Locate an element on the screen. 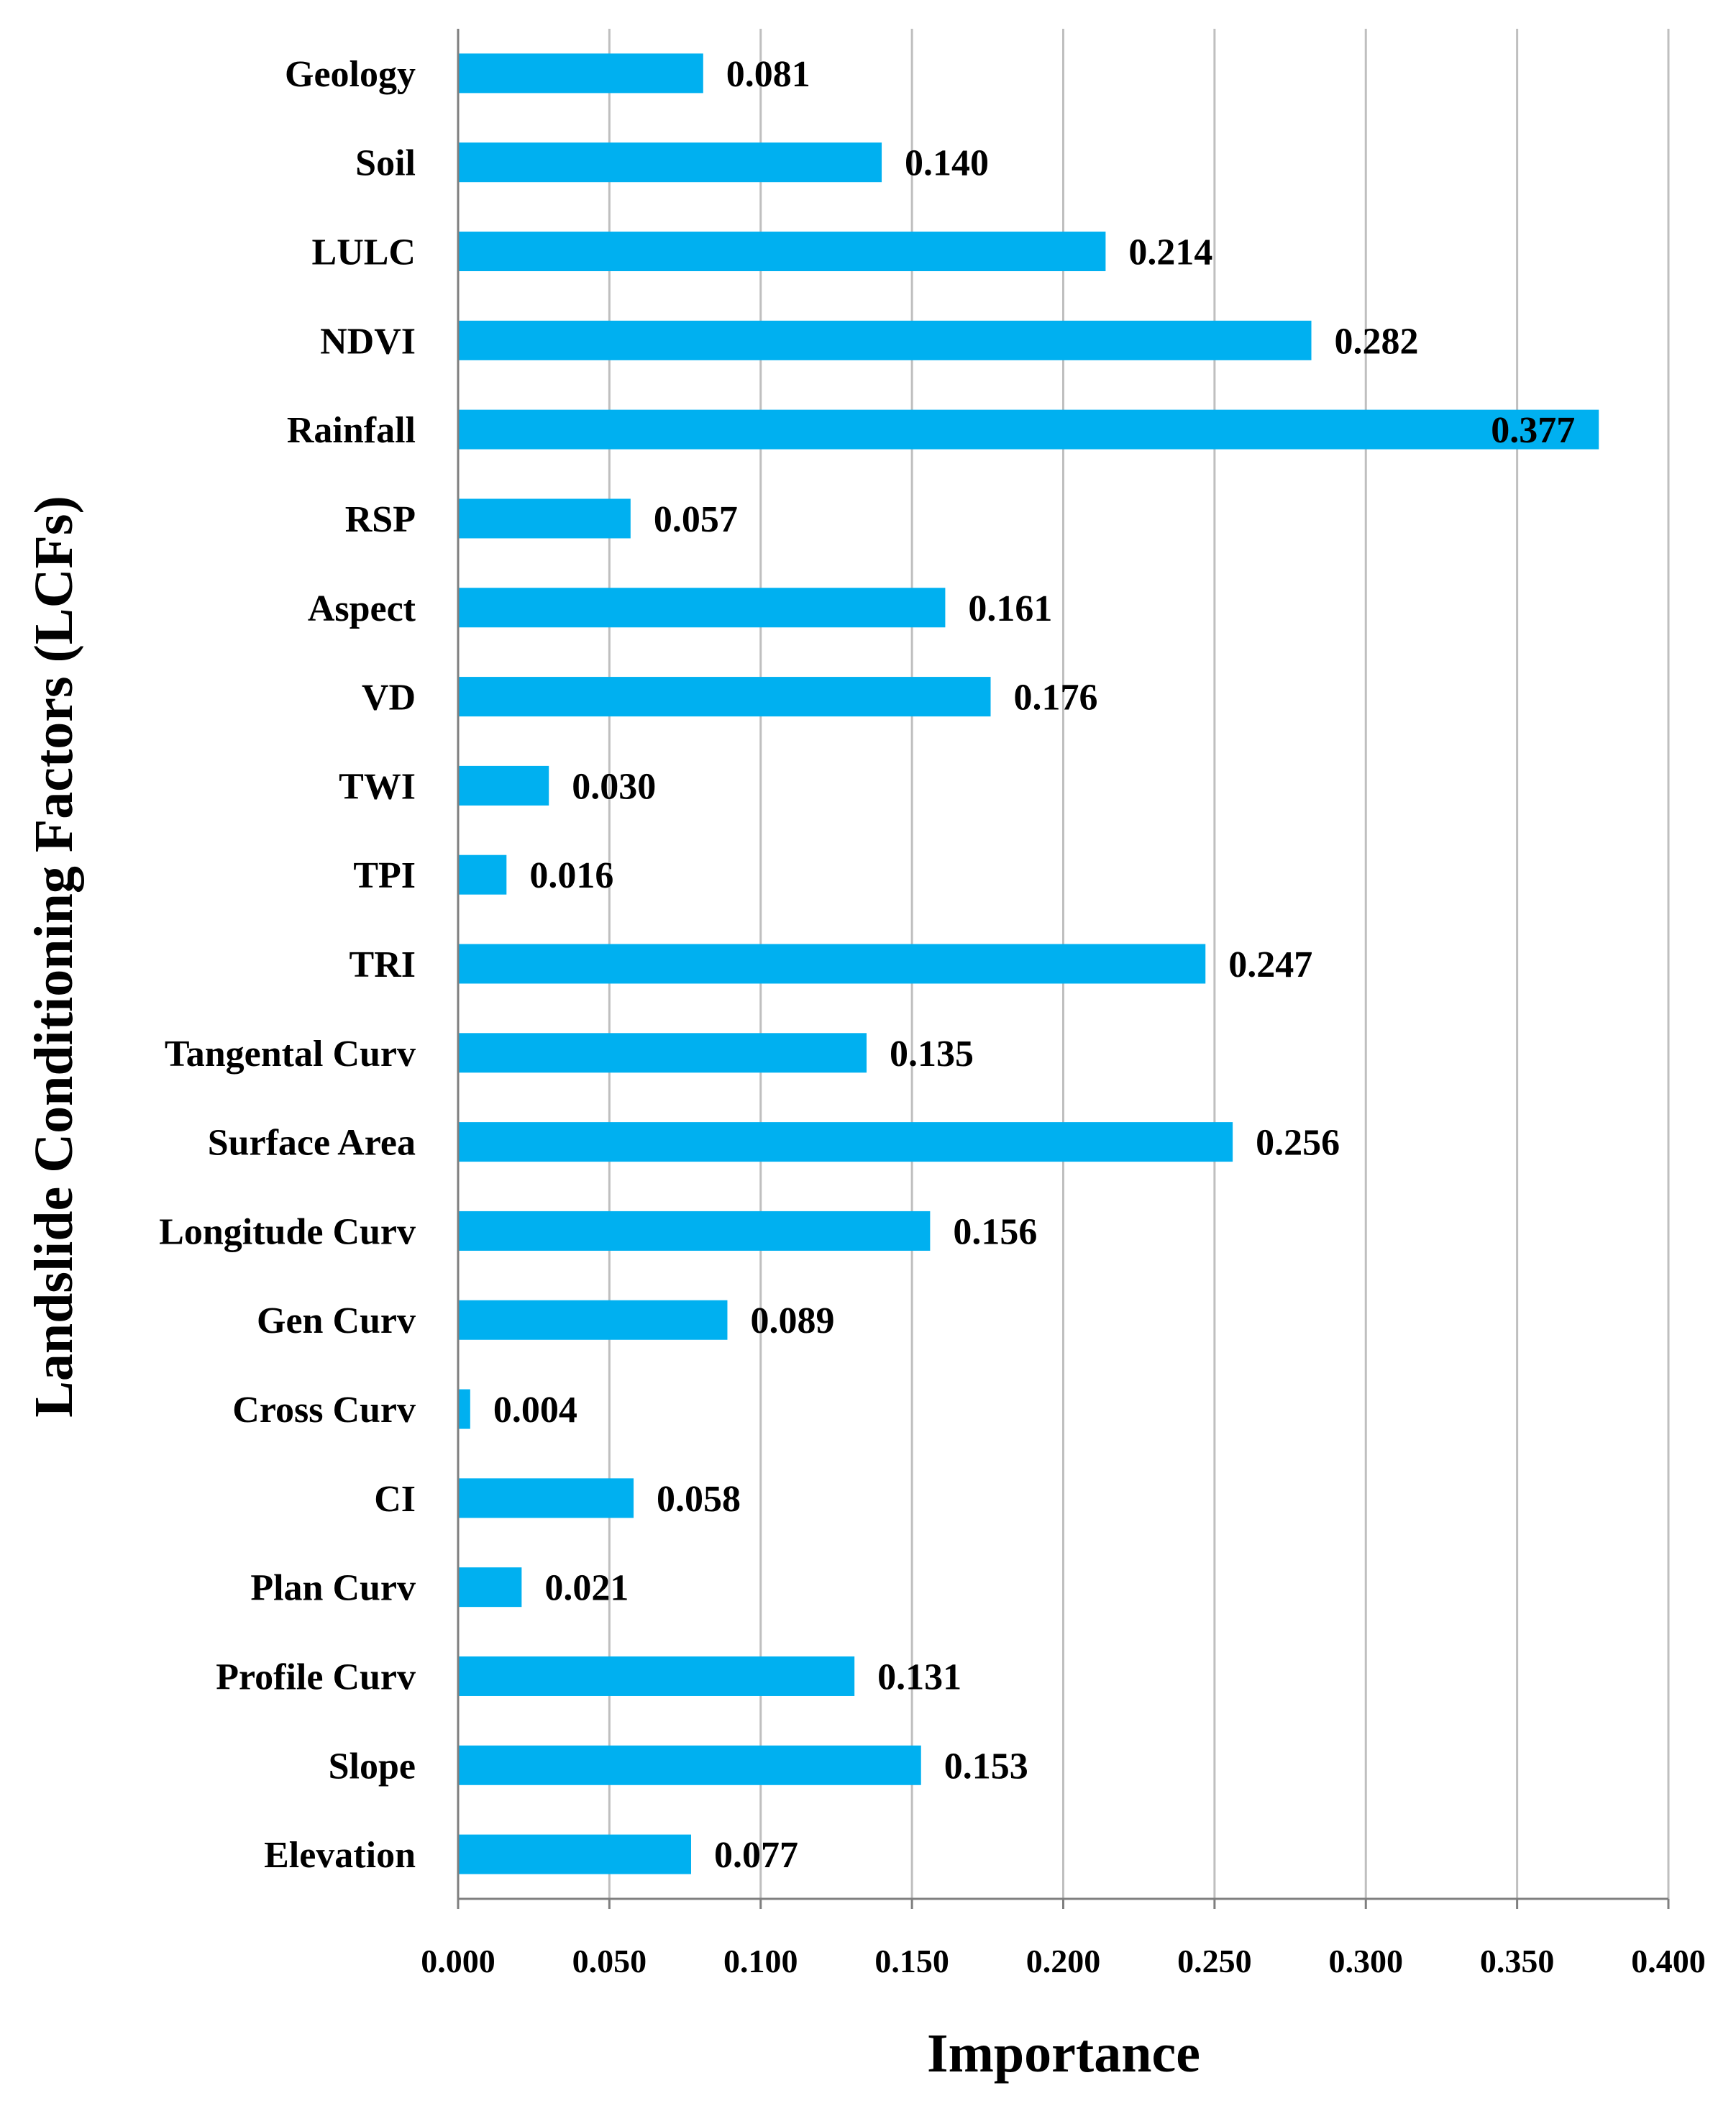 This screenshot has height=2106, width=1736. data-label: 0.030 is located at coordinates (614, 787).